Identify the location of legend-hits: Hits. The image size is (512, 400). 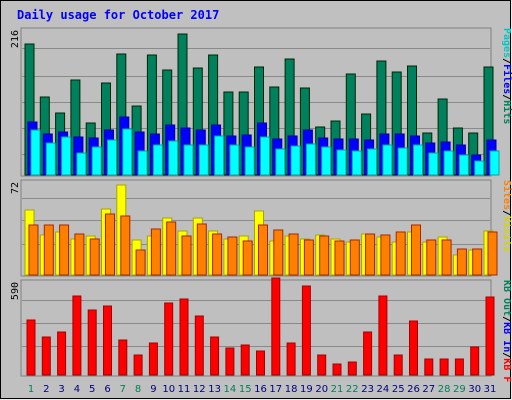
(506, 112).